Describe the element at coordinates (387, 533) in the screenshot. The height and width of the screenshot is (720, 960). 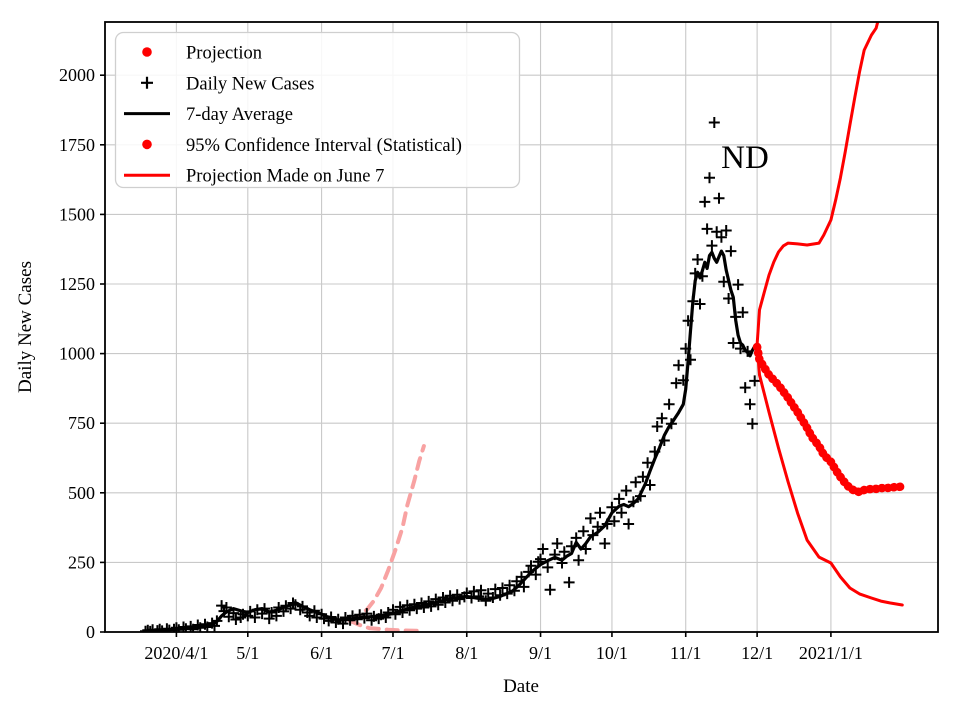
I see `june7-projection-upper-series` at that location.